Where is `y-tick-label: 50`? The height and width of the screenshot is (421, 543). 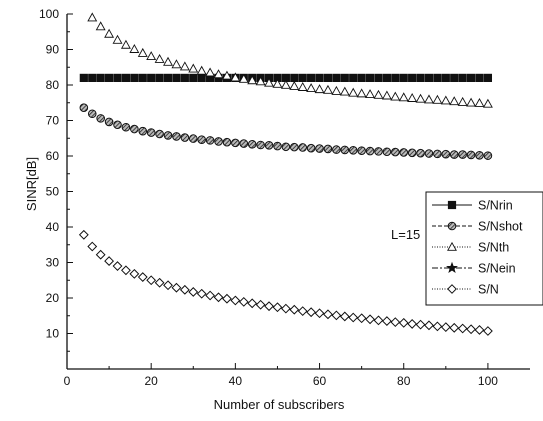
y-tick-label: 50 is located at coordinates (53, 192).